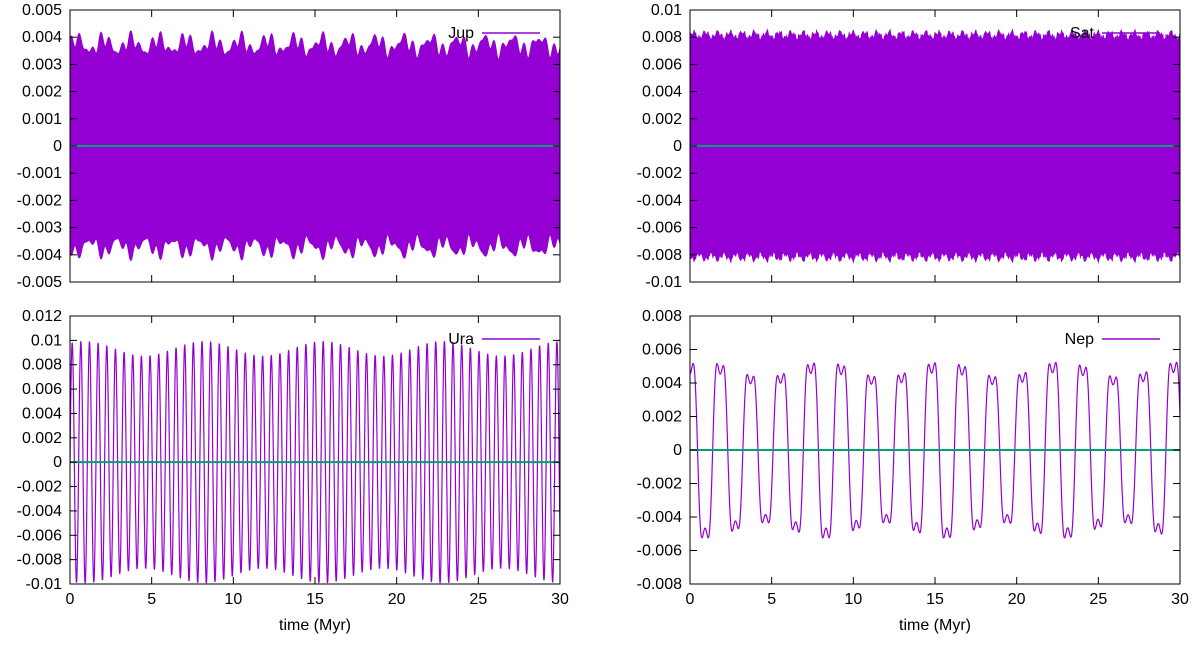 The image size is (1200, 649). What do you see at coordinates (935, 599) in the screenshot?
I see `neptune-xtick-label: 15` at bounding box center [935, 599].